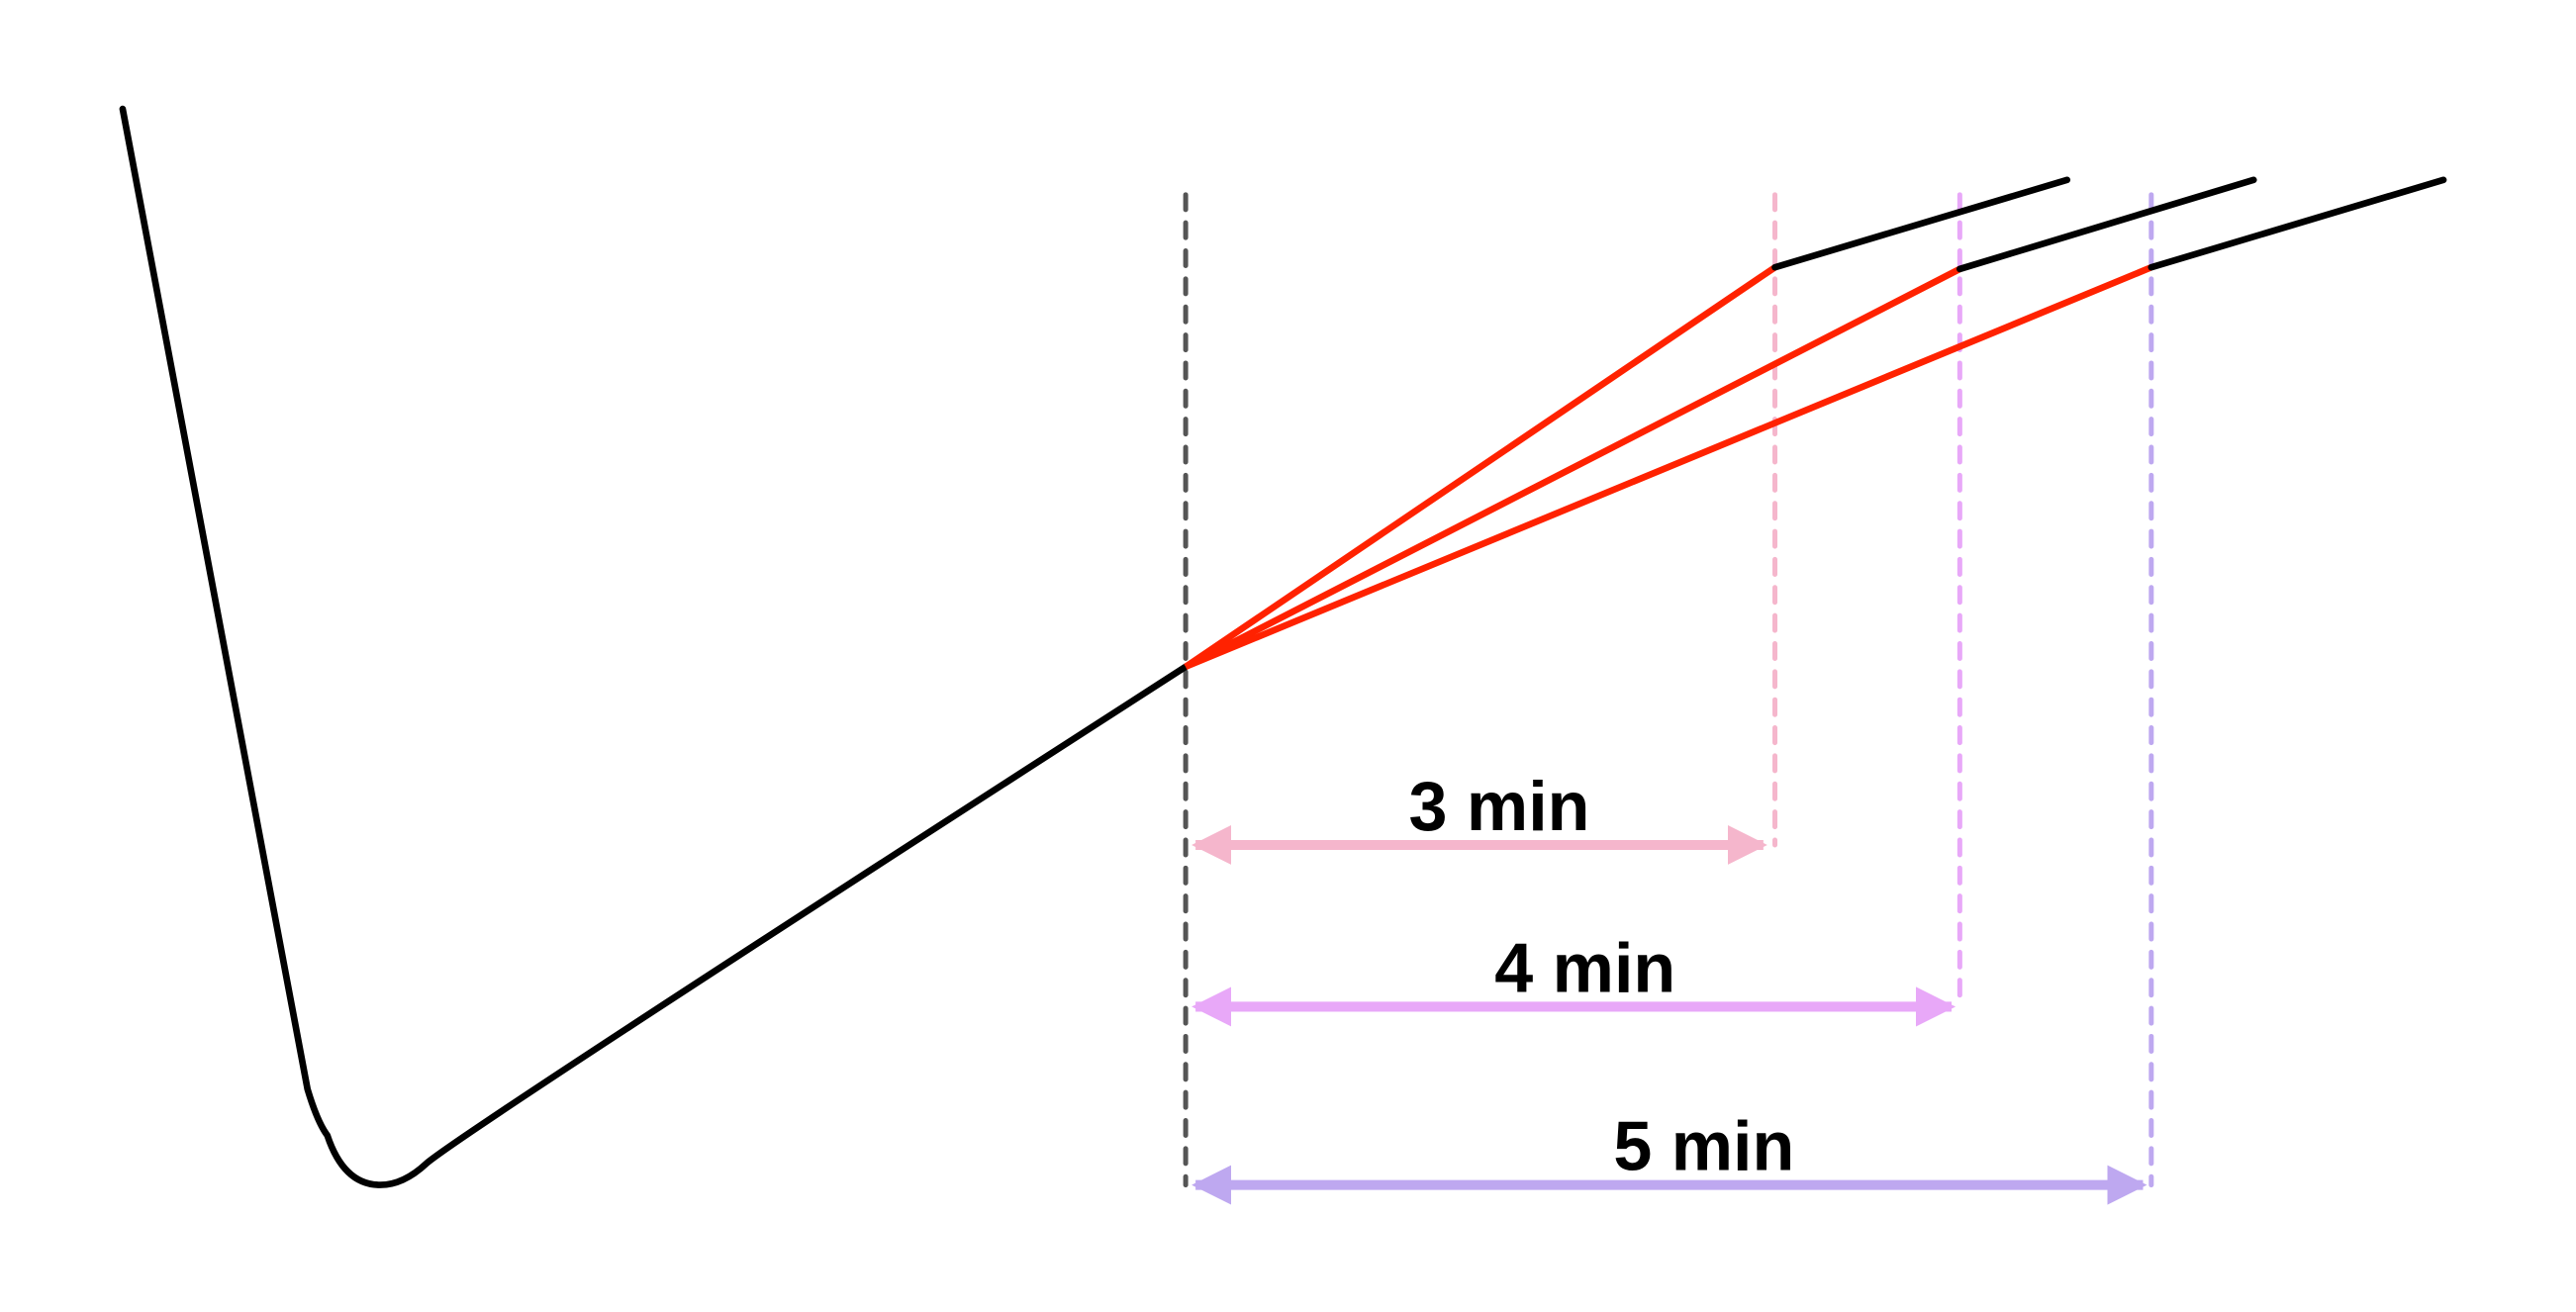 Image resolution: width=2576 pixels, height=1312 pixels. What do you see at coordinates (1703, 1147) in the screenshot?
I see `interval-5-label: 5 min` at bounding box center [1703, 1147].